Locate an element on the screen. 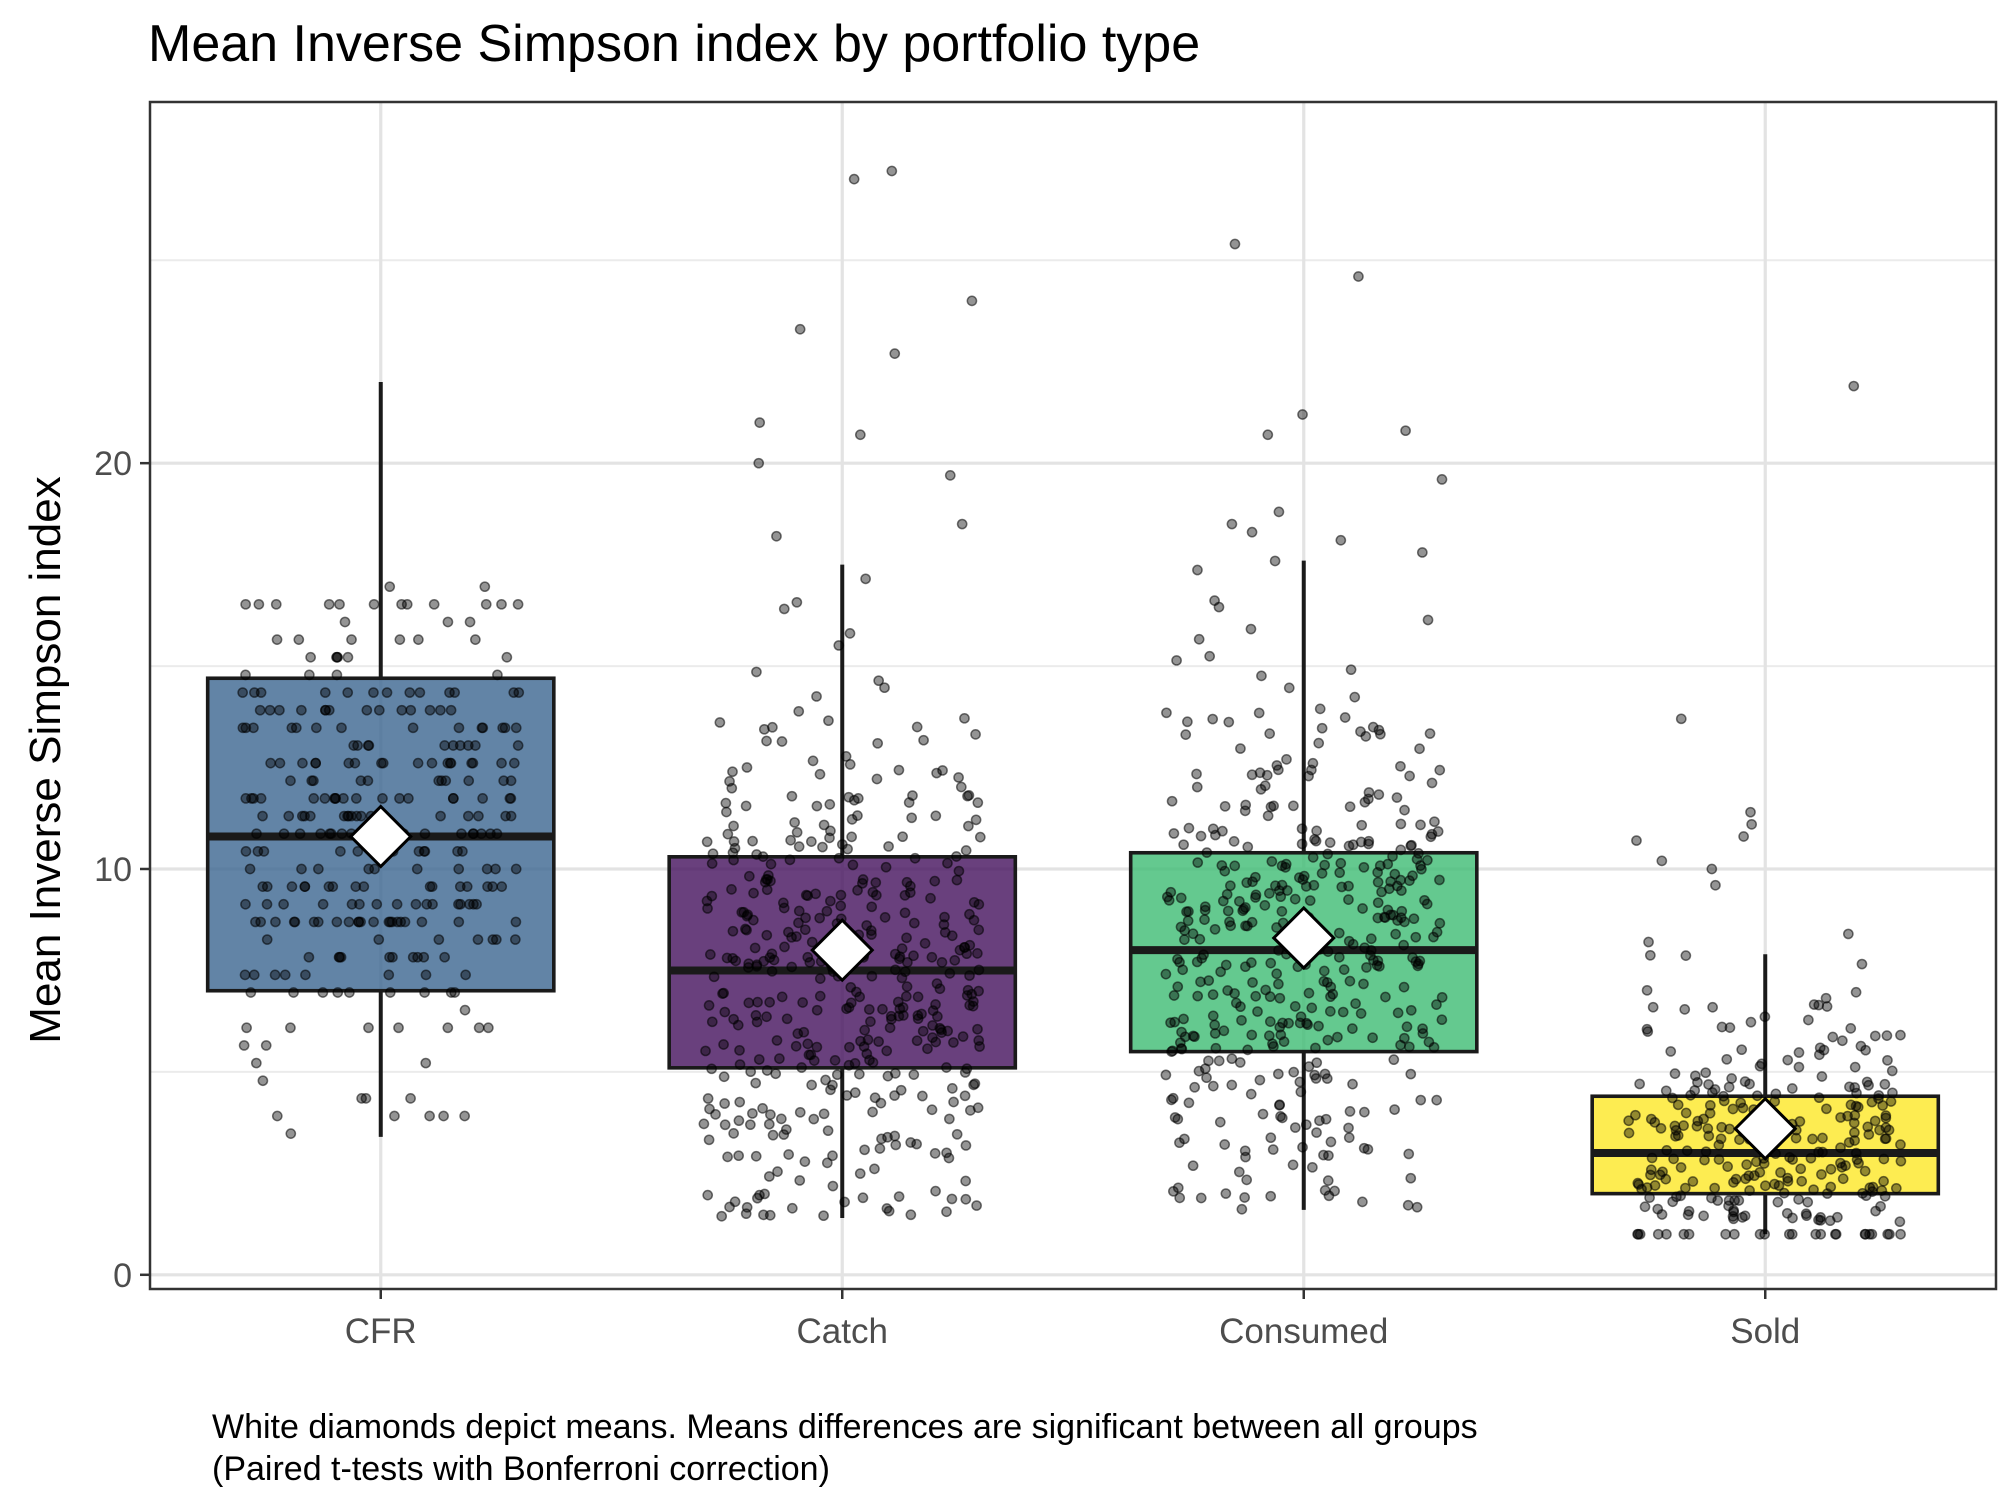 The height and width of the screenshot is (1511, 2015). x-tick-label-cfr: CFR is located at coordinates (381, 1331).